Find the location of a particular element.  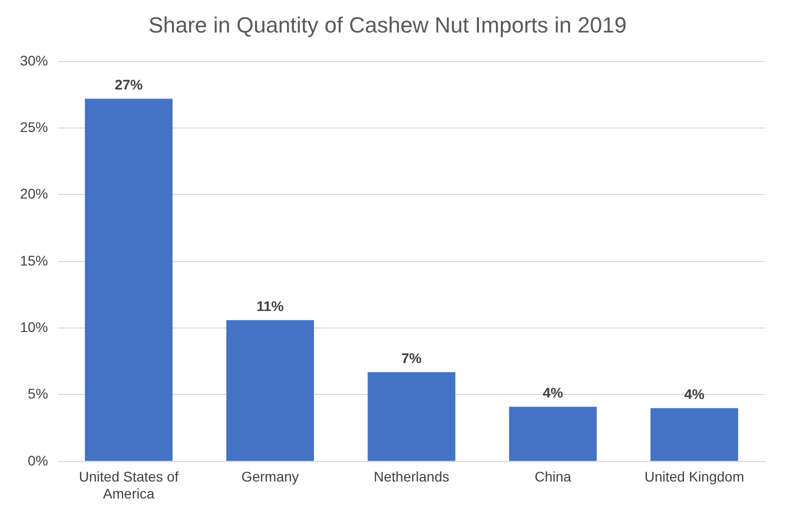

x-tick-label: United Kingdom is located at coordinates (694, 476).